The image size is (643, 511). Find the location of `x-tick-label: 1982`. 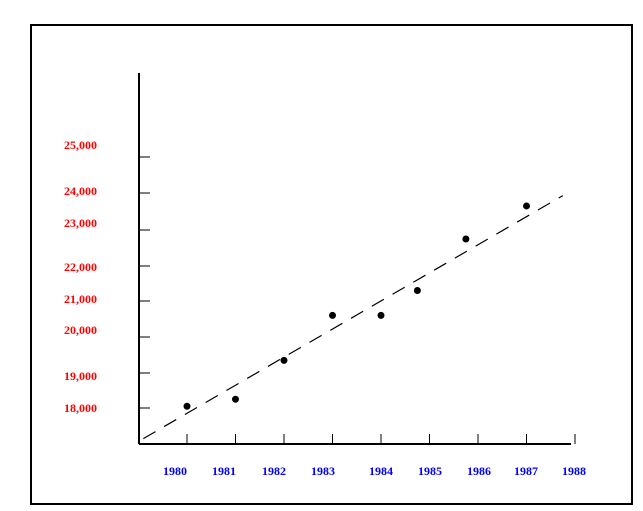

x-tick-label: 1982 is located at coordinates (274, 471).